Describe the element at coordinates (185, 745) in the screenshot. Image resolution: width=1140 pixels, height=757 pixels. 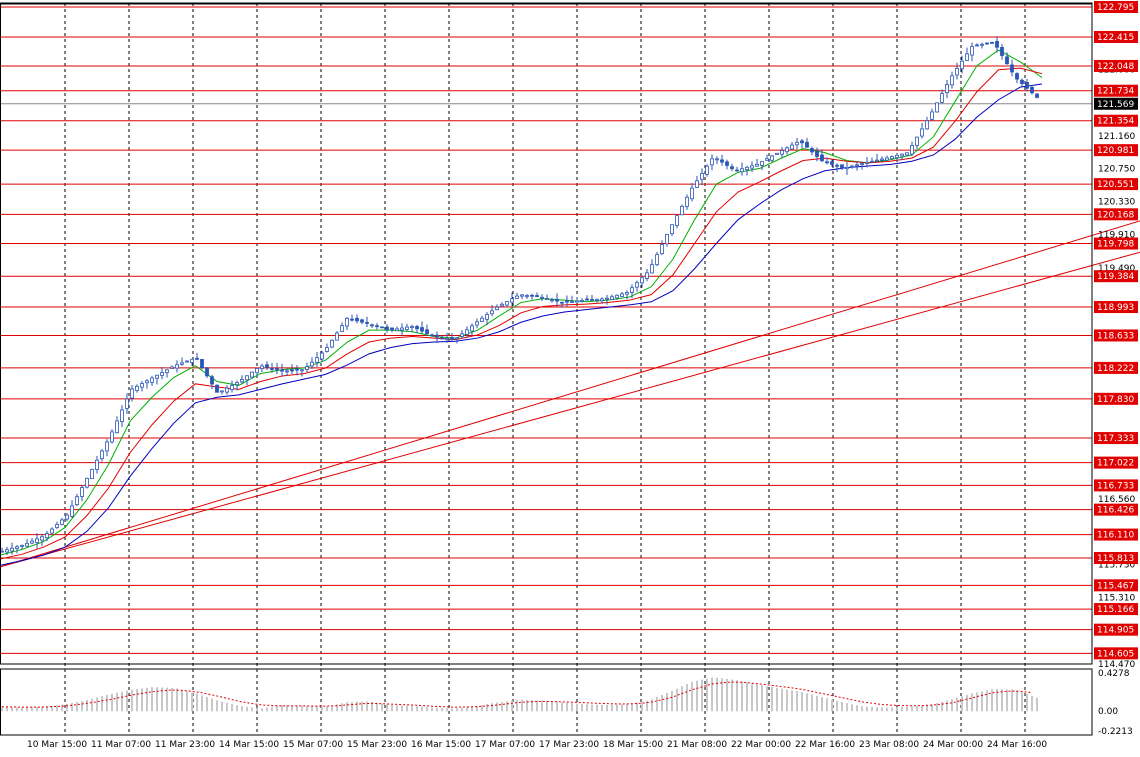
I see `x-tick-label: 11 Mar 23:00` at that location.